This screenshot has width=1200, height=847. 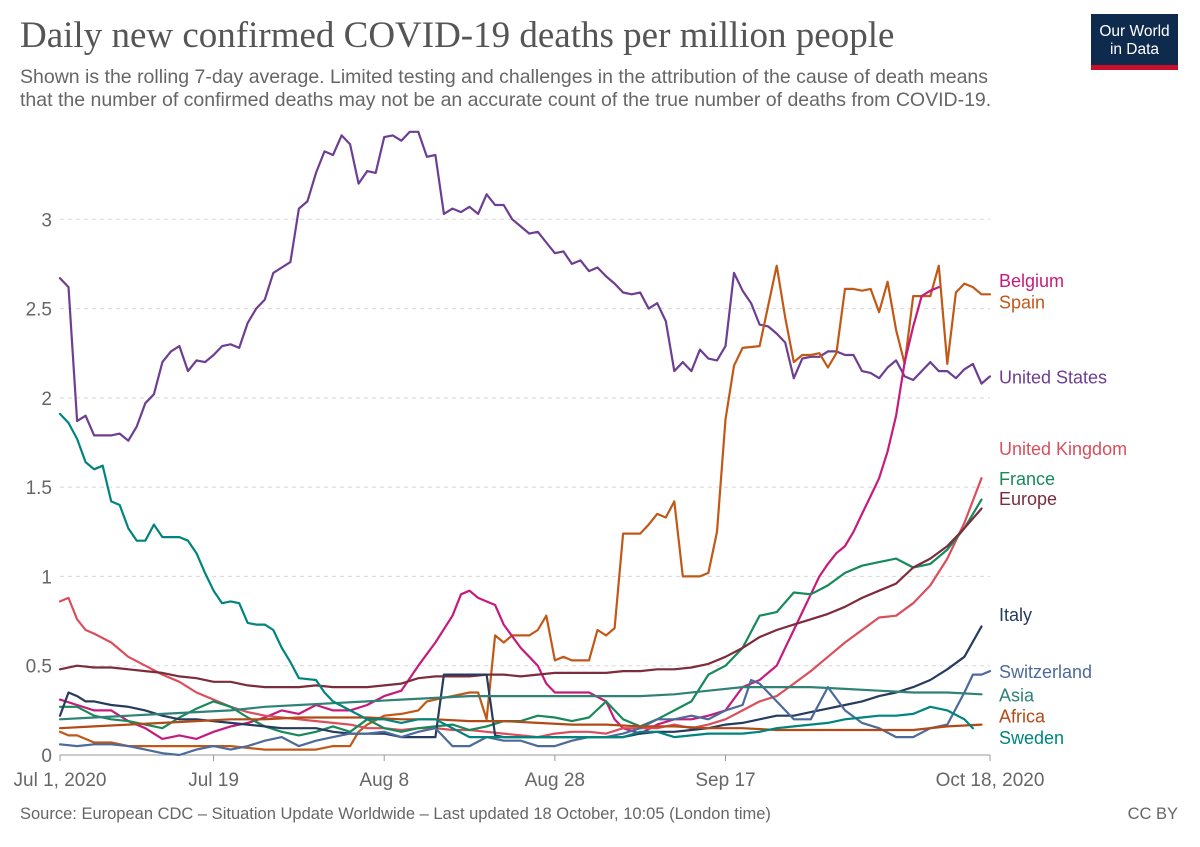 I want to click on y-tick-label: 1, so click(x=46, y=577).